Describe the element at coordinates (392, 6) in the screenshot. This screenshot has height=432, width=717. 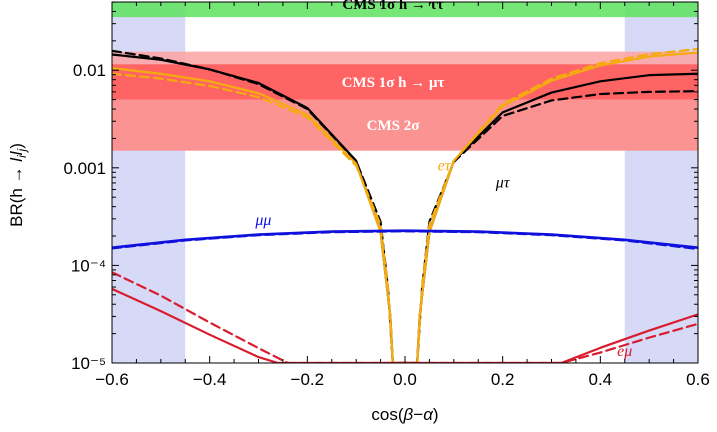
I see `band-label-cms-1-h: CMS 1σ h → ττ` at that location.